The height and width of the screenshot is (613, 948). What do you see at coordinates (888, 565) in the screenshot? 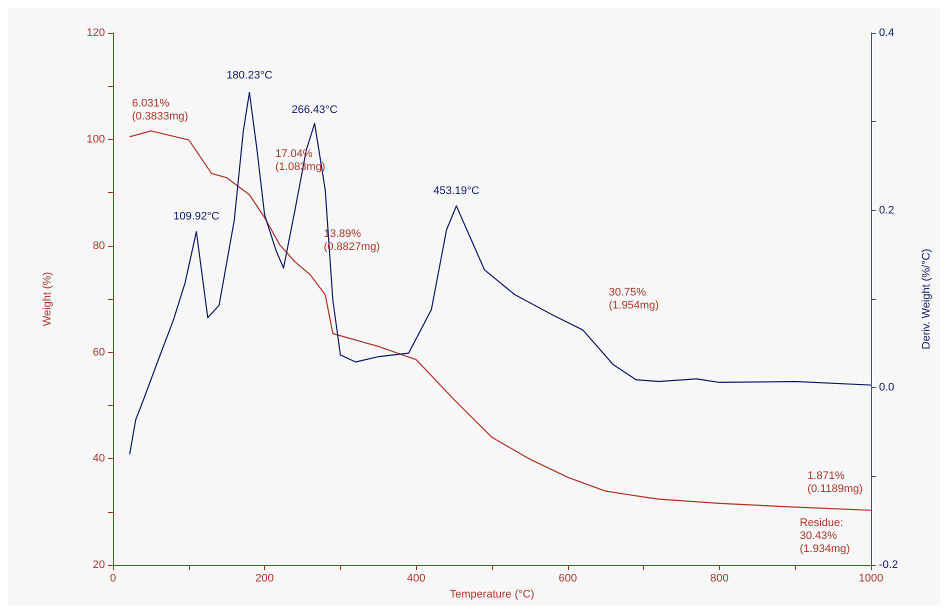
I see `y2-tick-label: -0.2` at bounding box center [888, 565].